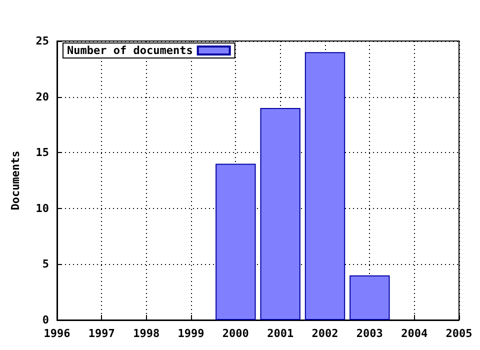 The image size is (480, 350). I want to click on y-tick-label: 20, so click(42, 97).